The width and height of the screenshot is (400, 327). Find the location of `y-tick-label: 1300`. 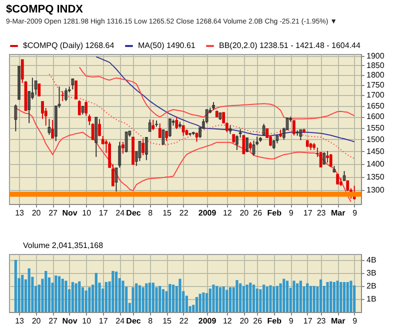

y-tick-label: 1300 is located at coordinates (375, 190).